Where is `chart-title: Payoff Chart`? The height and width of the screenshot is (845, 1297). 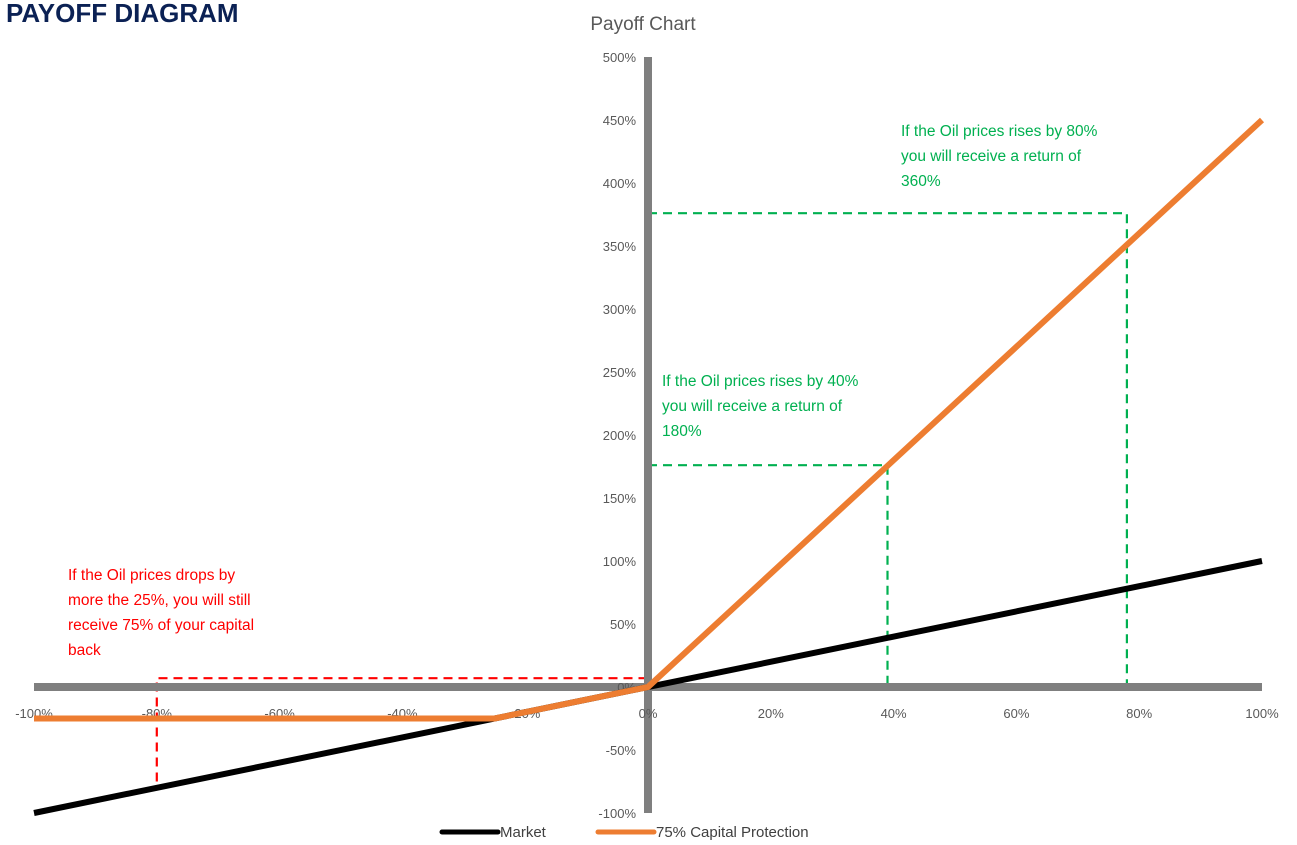 chart-title: Payoff Chart is located at coordinates (643, 24).